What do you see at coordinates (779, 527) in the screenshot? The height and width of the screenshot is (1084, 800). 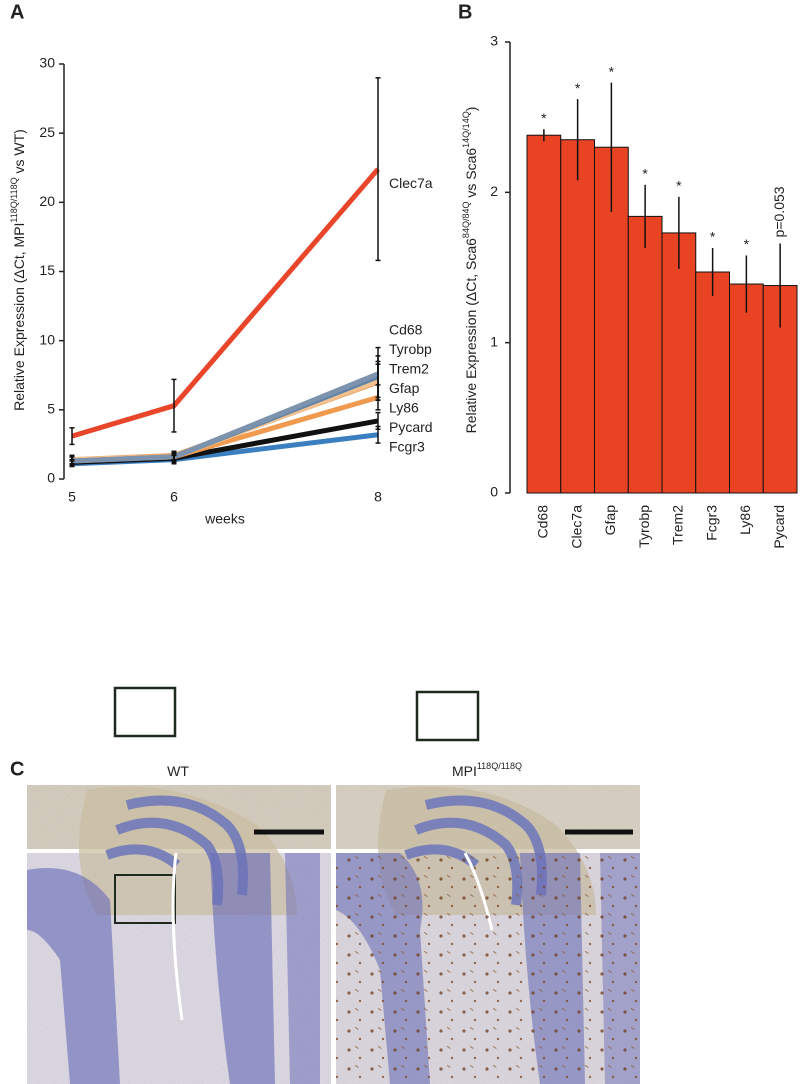 I see `x-tick-label: Pycard` at bounding box center [779, 527].